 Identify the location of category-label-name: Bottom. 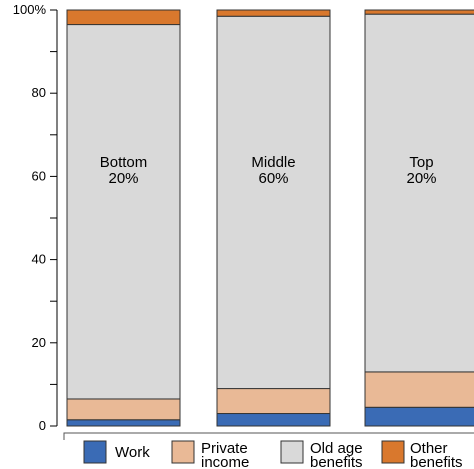
(124, 162).